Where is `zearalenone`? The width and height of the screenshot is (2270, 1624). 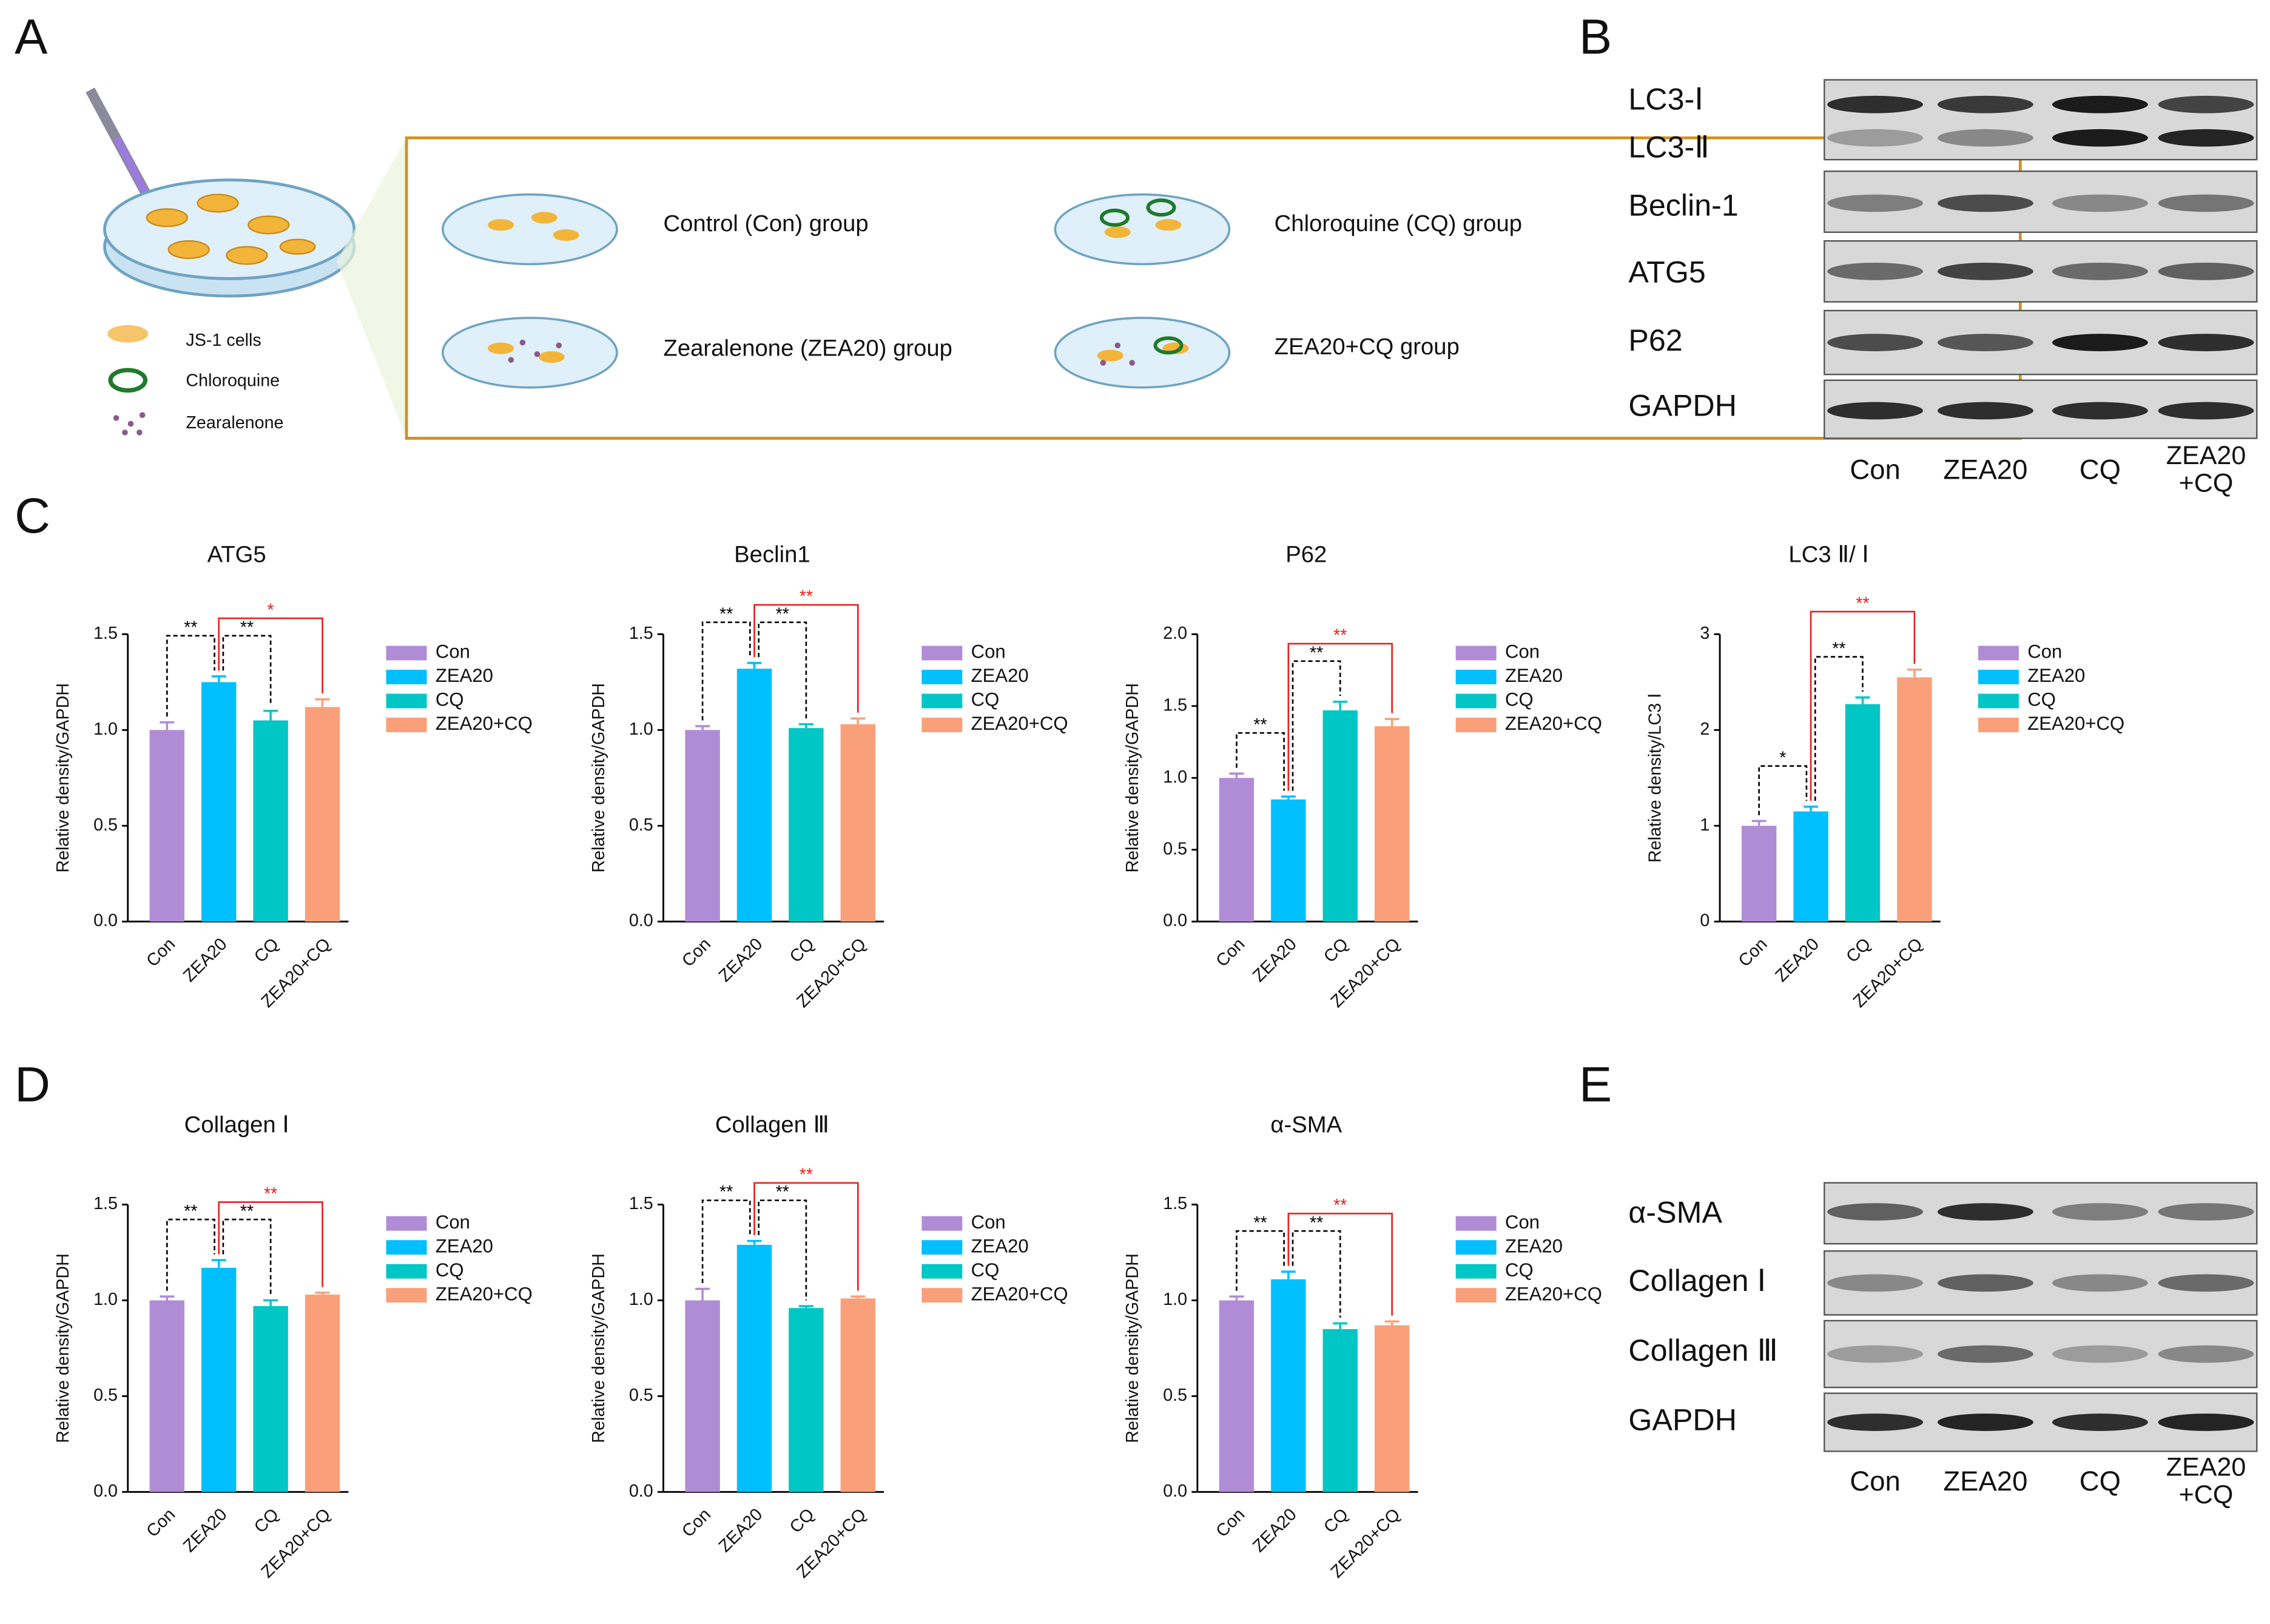 zearalenone is located at coordinates (821, 352).